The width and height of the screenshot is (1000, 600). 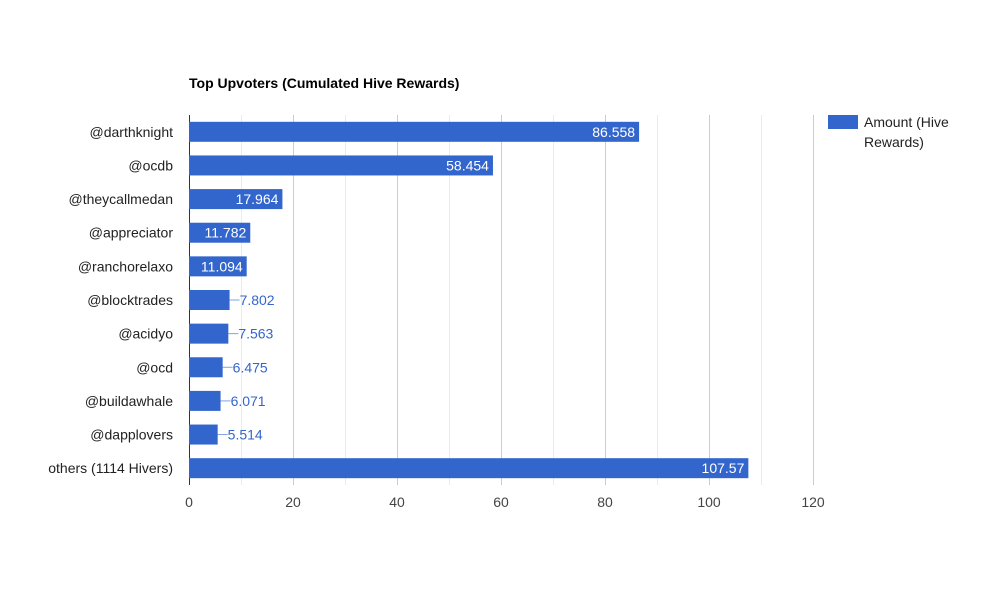 I want to click on legend-swatch, so click(x=843, y=122).